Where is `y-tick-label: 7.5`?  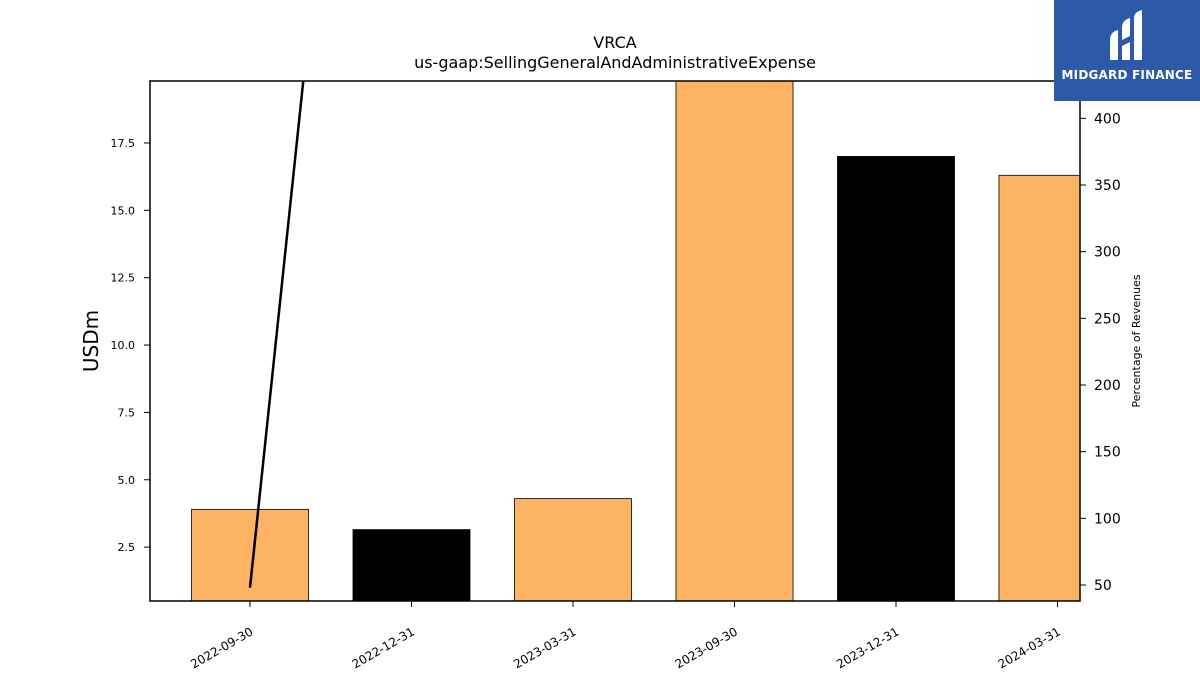 y-tick-label: 7.5 is located at coordinates (127, 412).